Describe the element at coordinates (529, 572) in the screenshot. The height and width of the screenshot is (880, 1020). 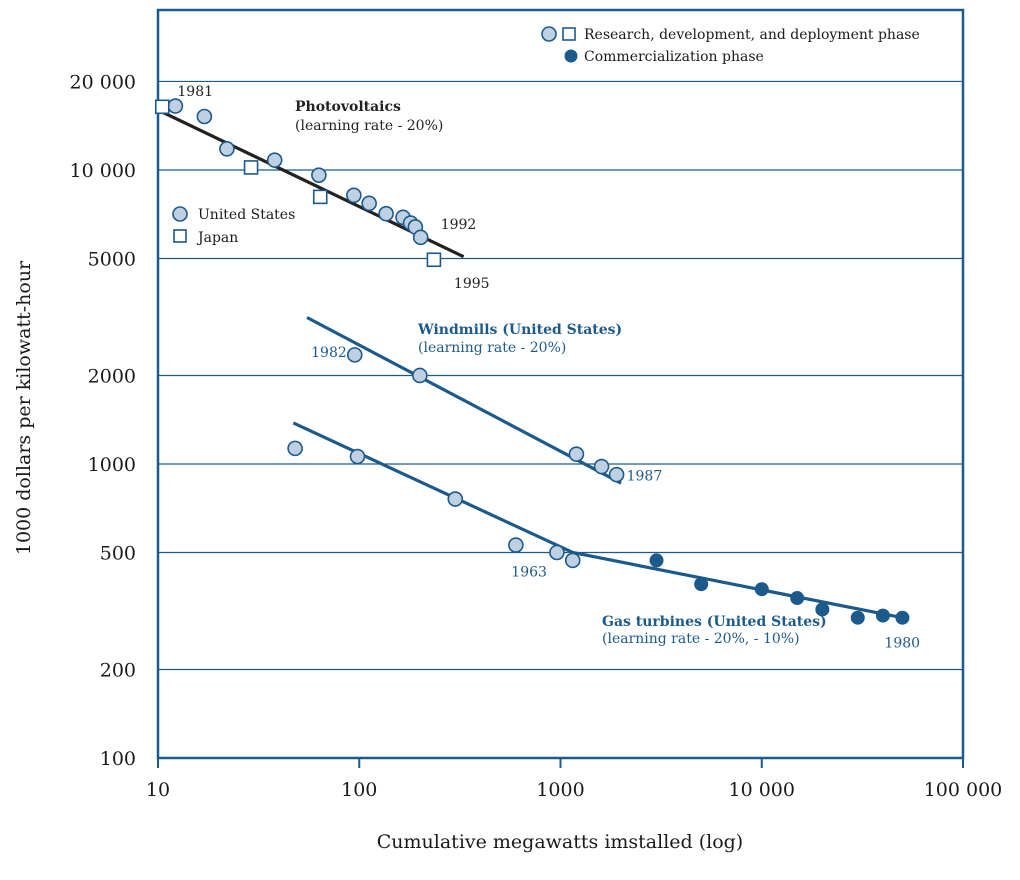
I see `year-label: 1963` at that location.